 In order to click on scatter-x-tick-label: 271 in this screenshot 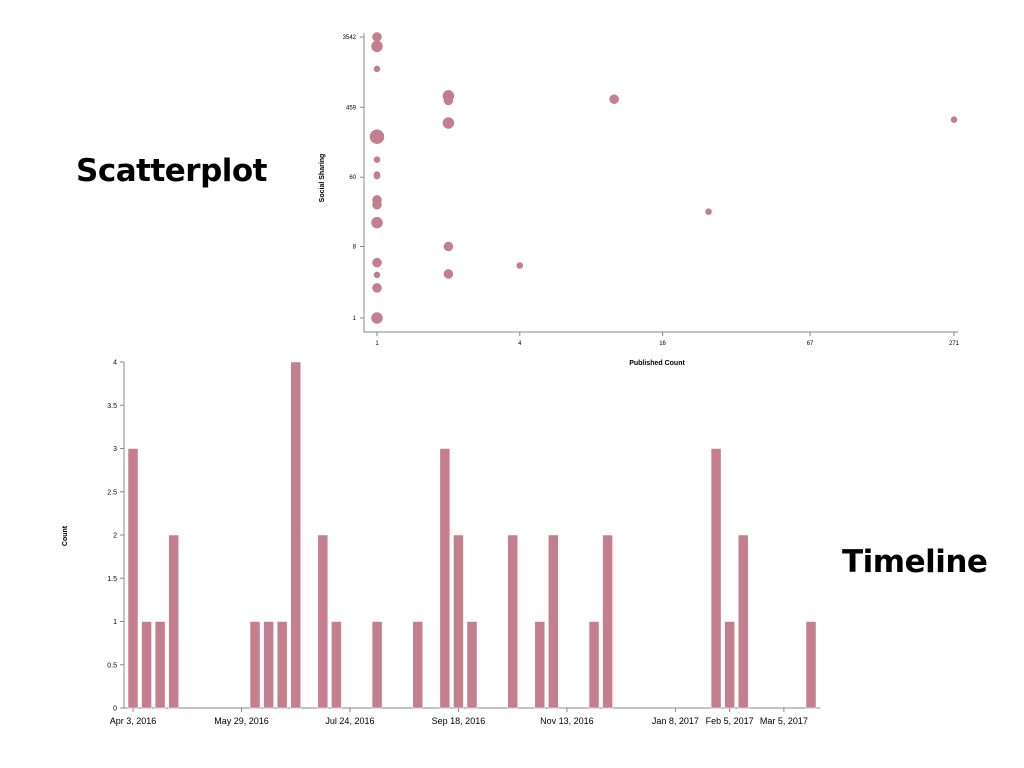, I will do `click(954, 344)`.